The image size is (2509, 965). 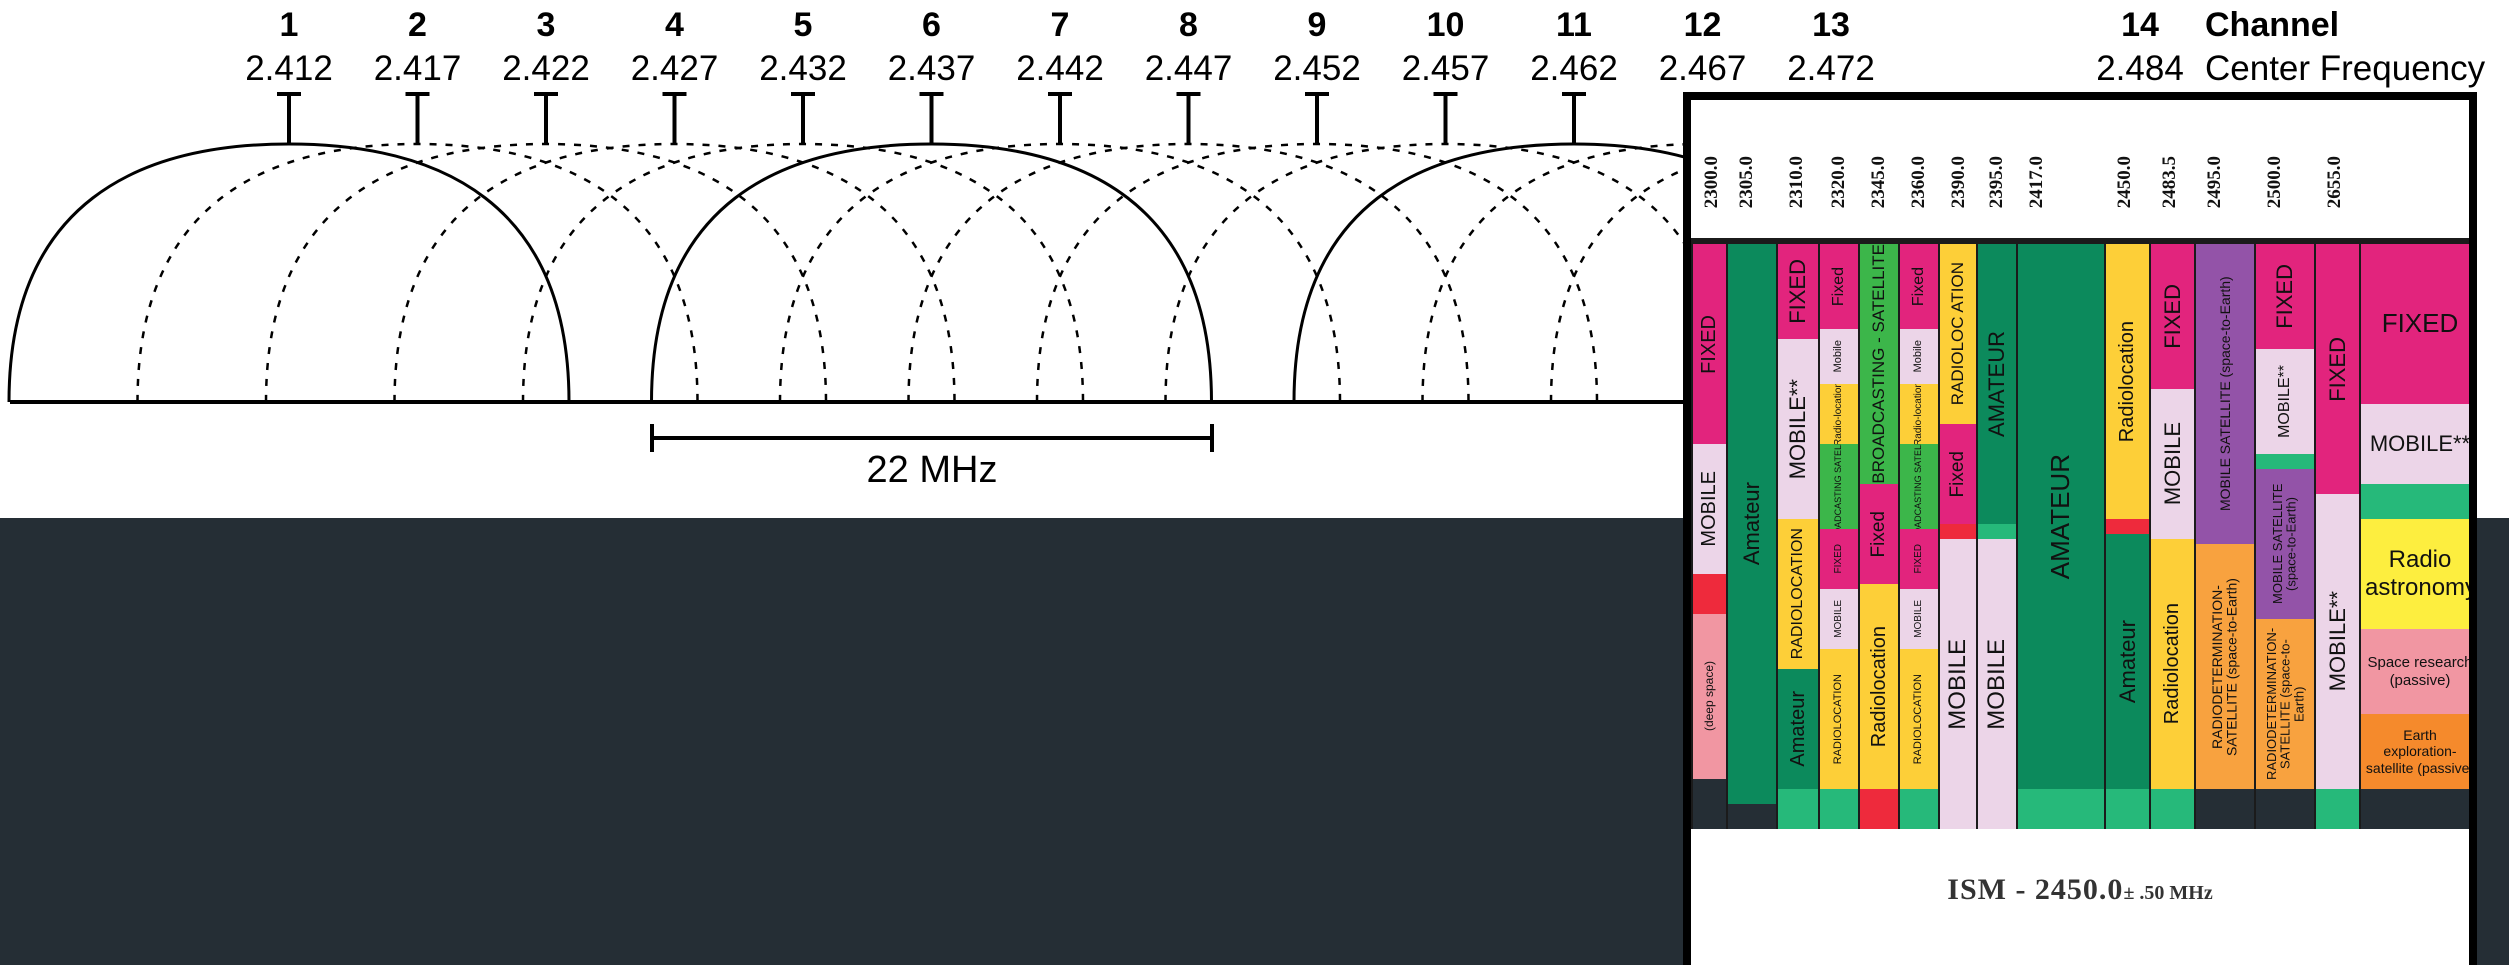 What do you see at coordinates (1317, 68) in the screenshot?
I see `channel-frequency-9: 2.452` at bounding box center [1317, 68].